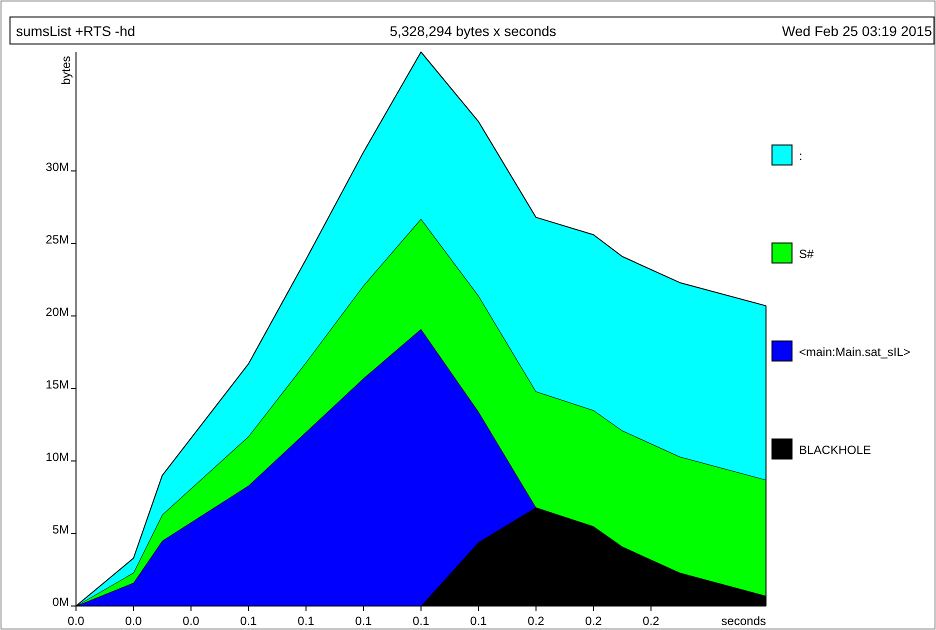 The height and width of the screenshot is (630, 936). What do you see at coordinates (58, 311) in the screenshot?
I see `y-tick-label: 20M` at bounding box center [58, 311].